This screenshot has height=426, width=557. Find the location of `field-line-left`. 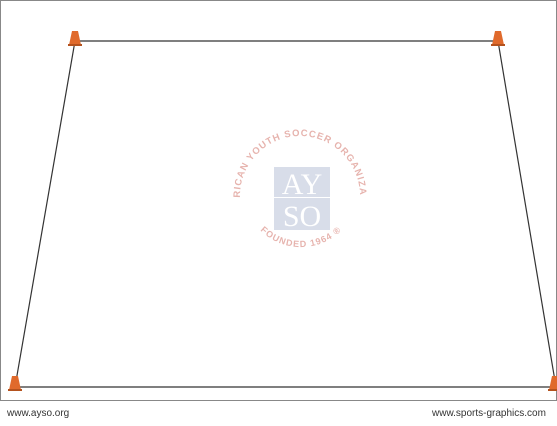

field-line-left is located at coordinates (45, 214).